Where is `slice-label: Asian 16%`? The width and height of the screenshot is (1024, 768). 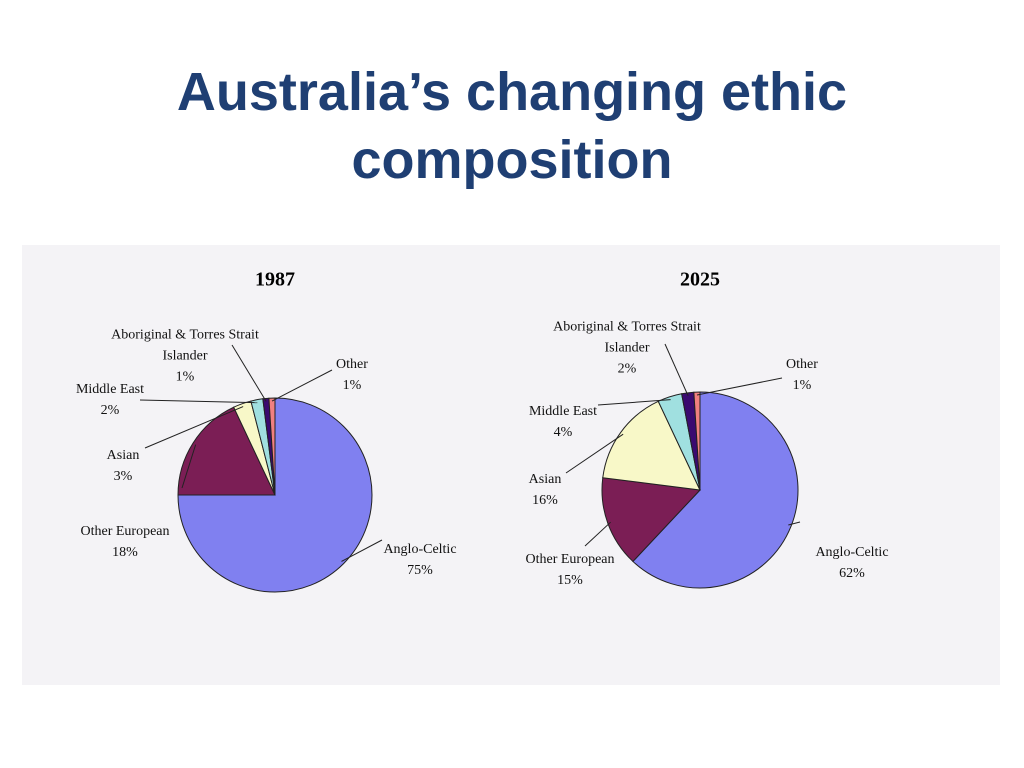 slice-label: Asian 16% is located at coordinates (545, 490).